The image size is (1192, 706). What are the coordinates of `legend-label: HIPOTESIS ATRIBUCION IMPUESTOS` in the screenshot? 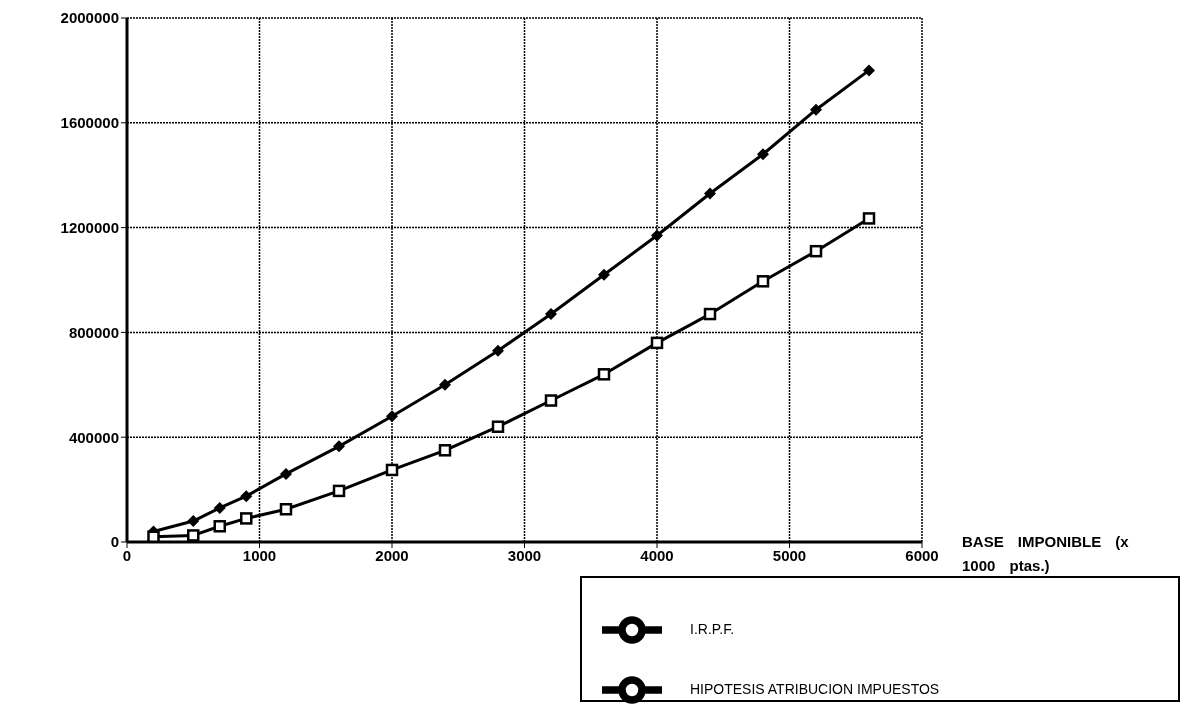 It's located at (815, 689).